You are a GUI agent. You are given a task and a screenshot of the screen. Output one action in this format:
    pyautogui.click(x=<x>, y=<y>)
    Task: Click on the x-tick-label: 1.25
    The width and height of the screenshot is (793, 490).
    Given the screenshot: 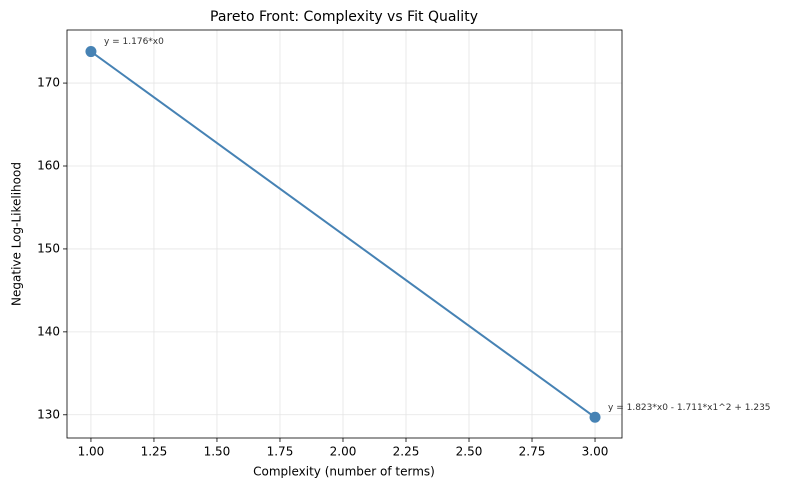 What is the action you would take?
    pyautogui.click(x=154, y=452)
    